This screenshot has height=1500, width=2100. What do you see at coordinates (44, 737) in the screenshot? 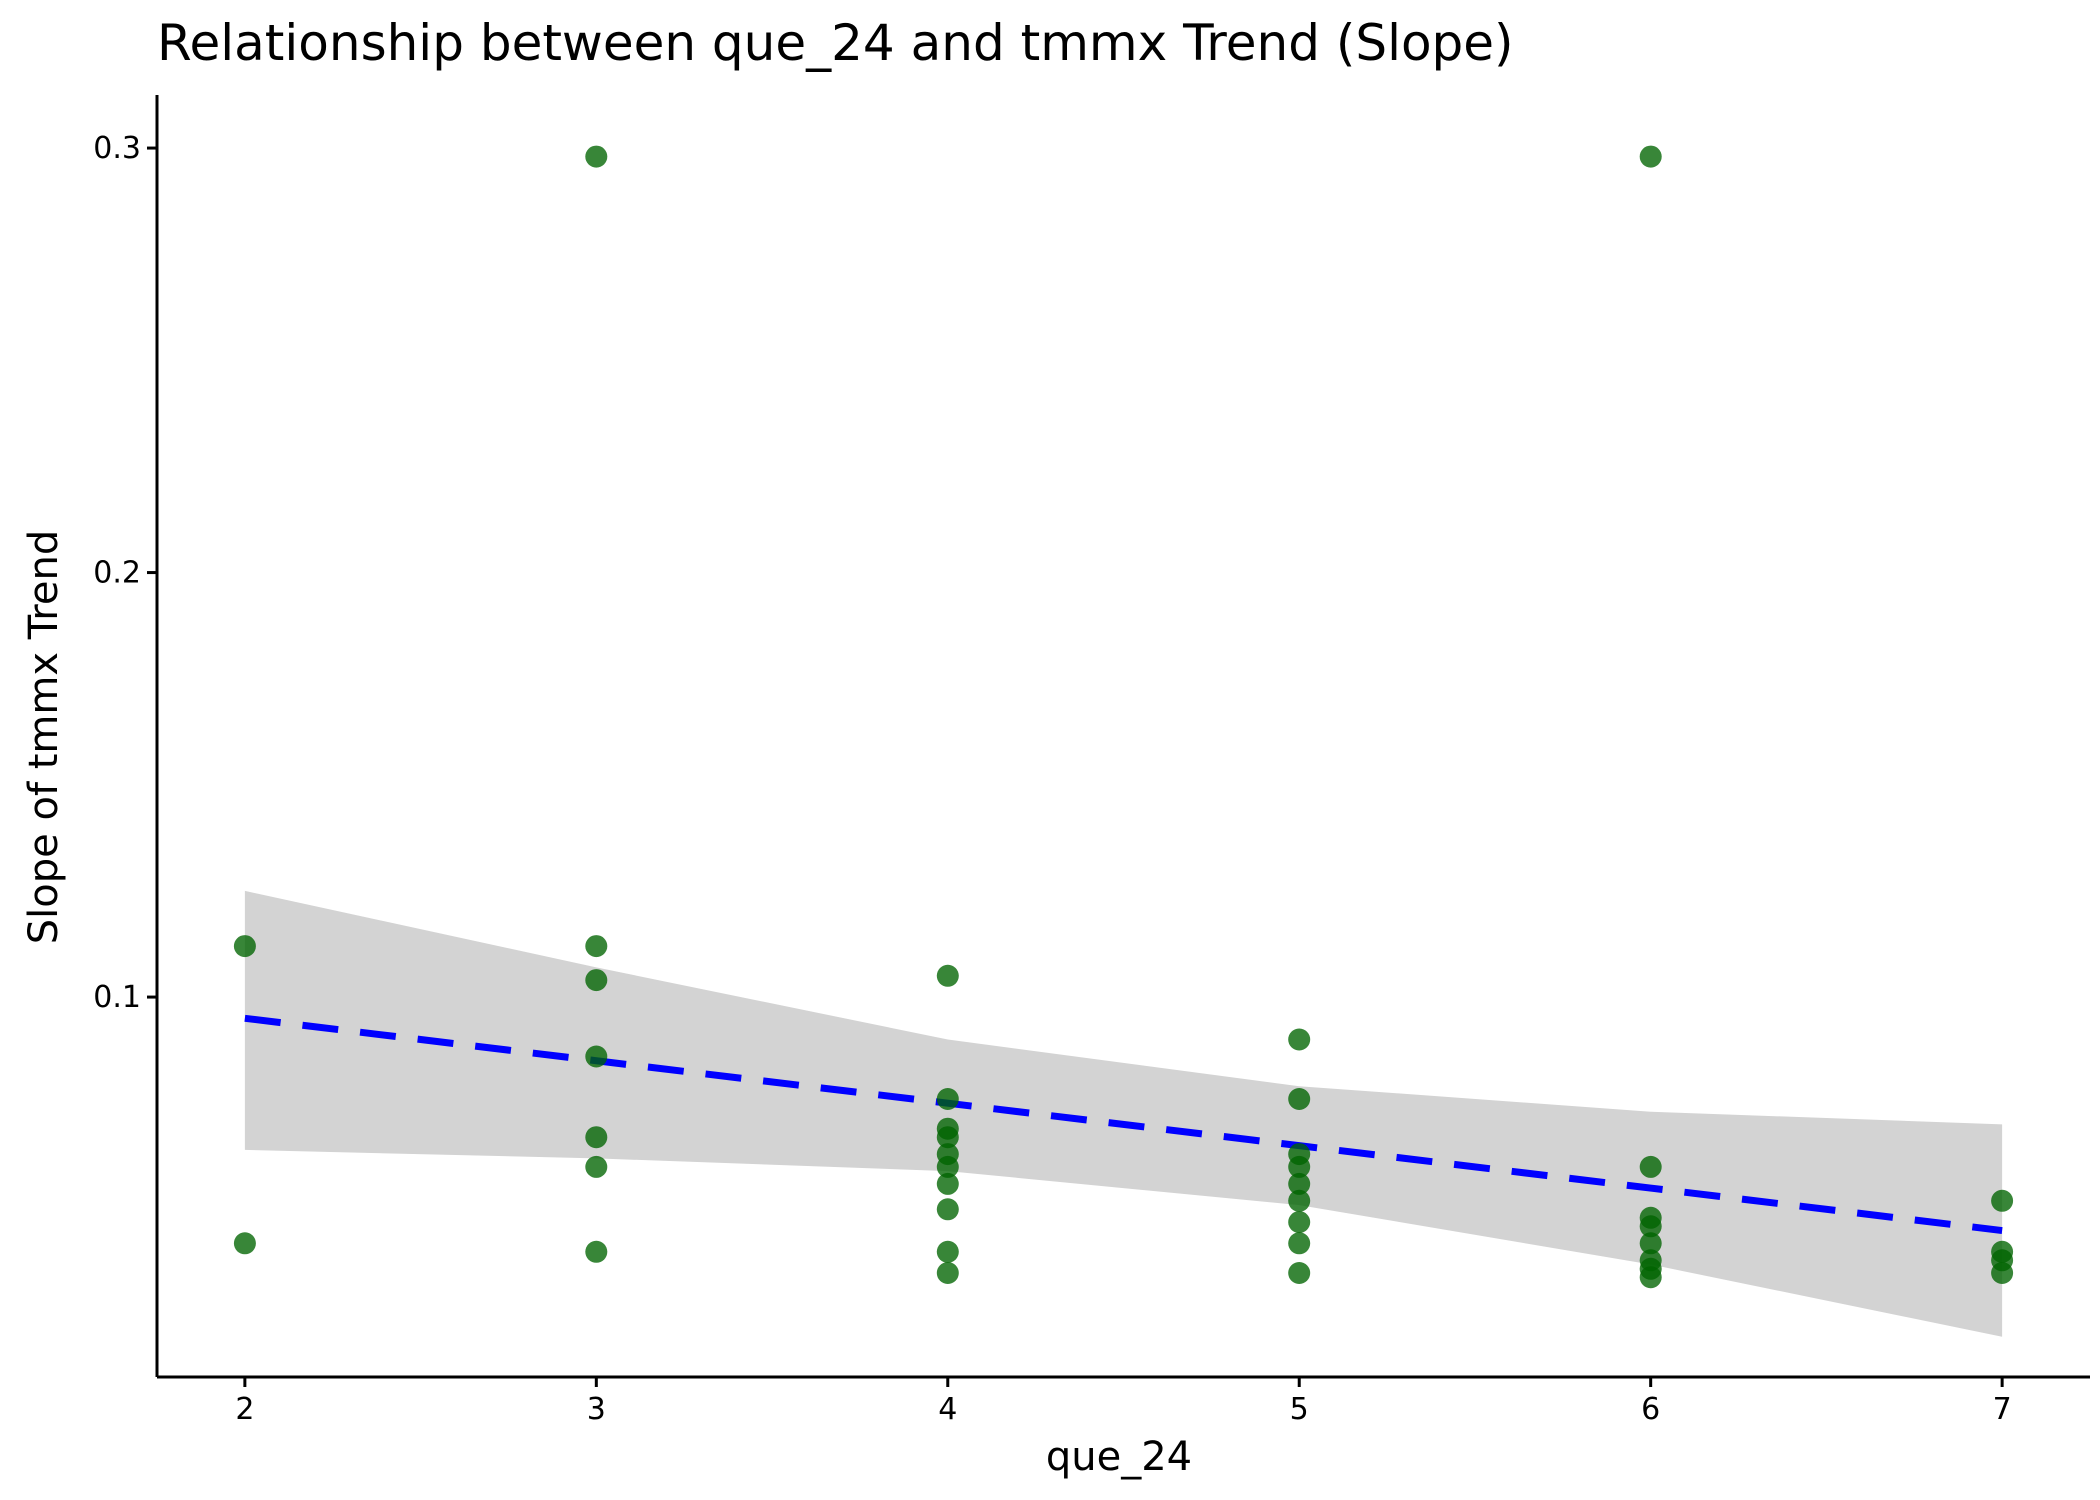
I see `y-axis-title: Slope of tmmx Trend` at bounding box center [44, 737].